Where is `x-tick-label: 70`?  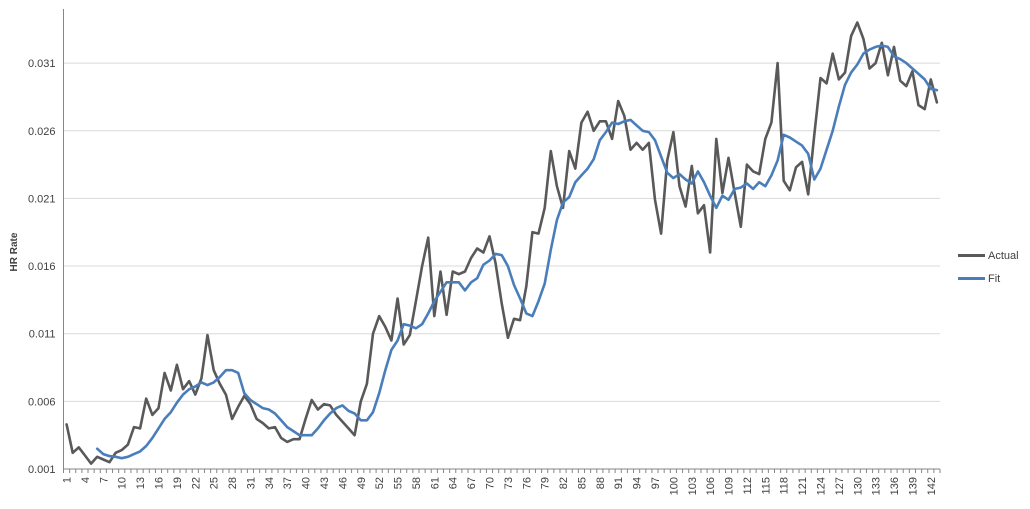 x-tick-label: 70 is located at coordinates (490, 483).